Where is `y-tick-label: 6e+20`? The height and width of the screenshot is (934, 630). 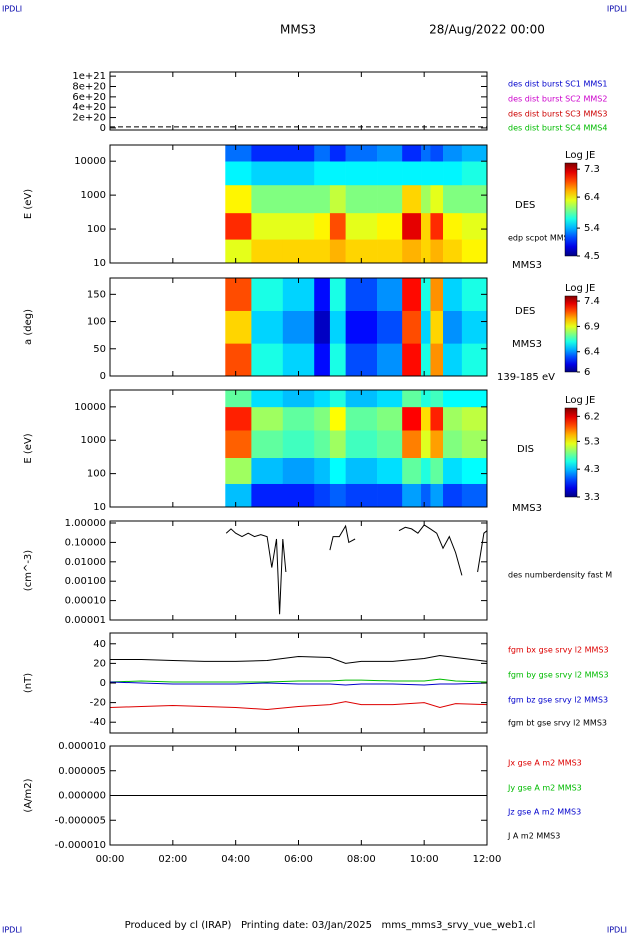 y-tick-label: 6e+20 is located at coordinates (89, 97).